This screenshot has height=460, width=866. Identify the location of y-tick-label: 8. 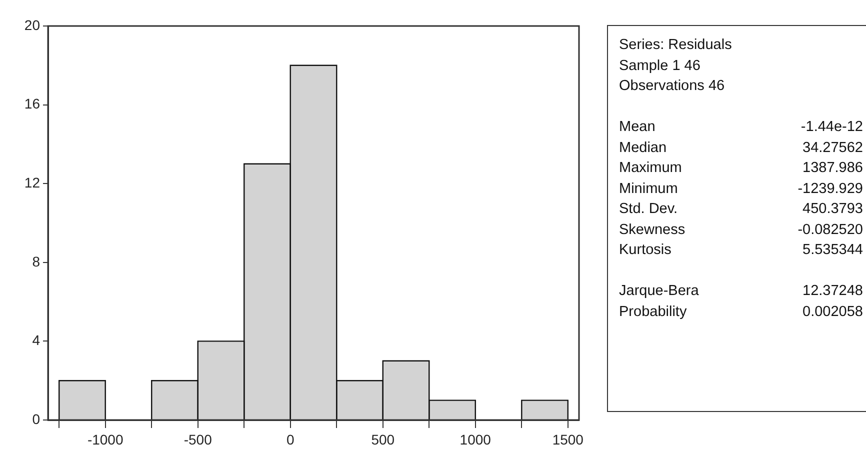
(36, 261).